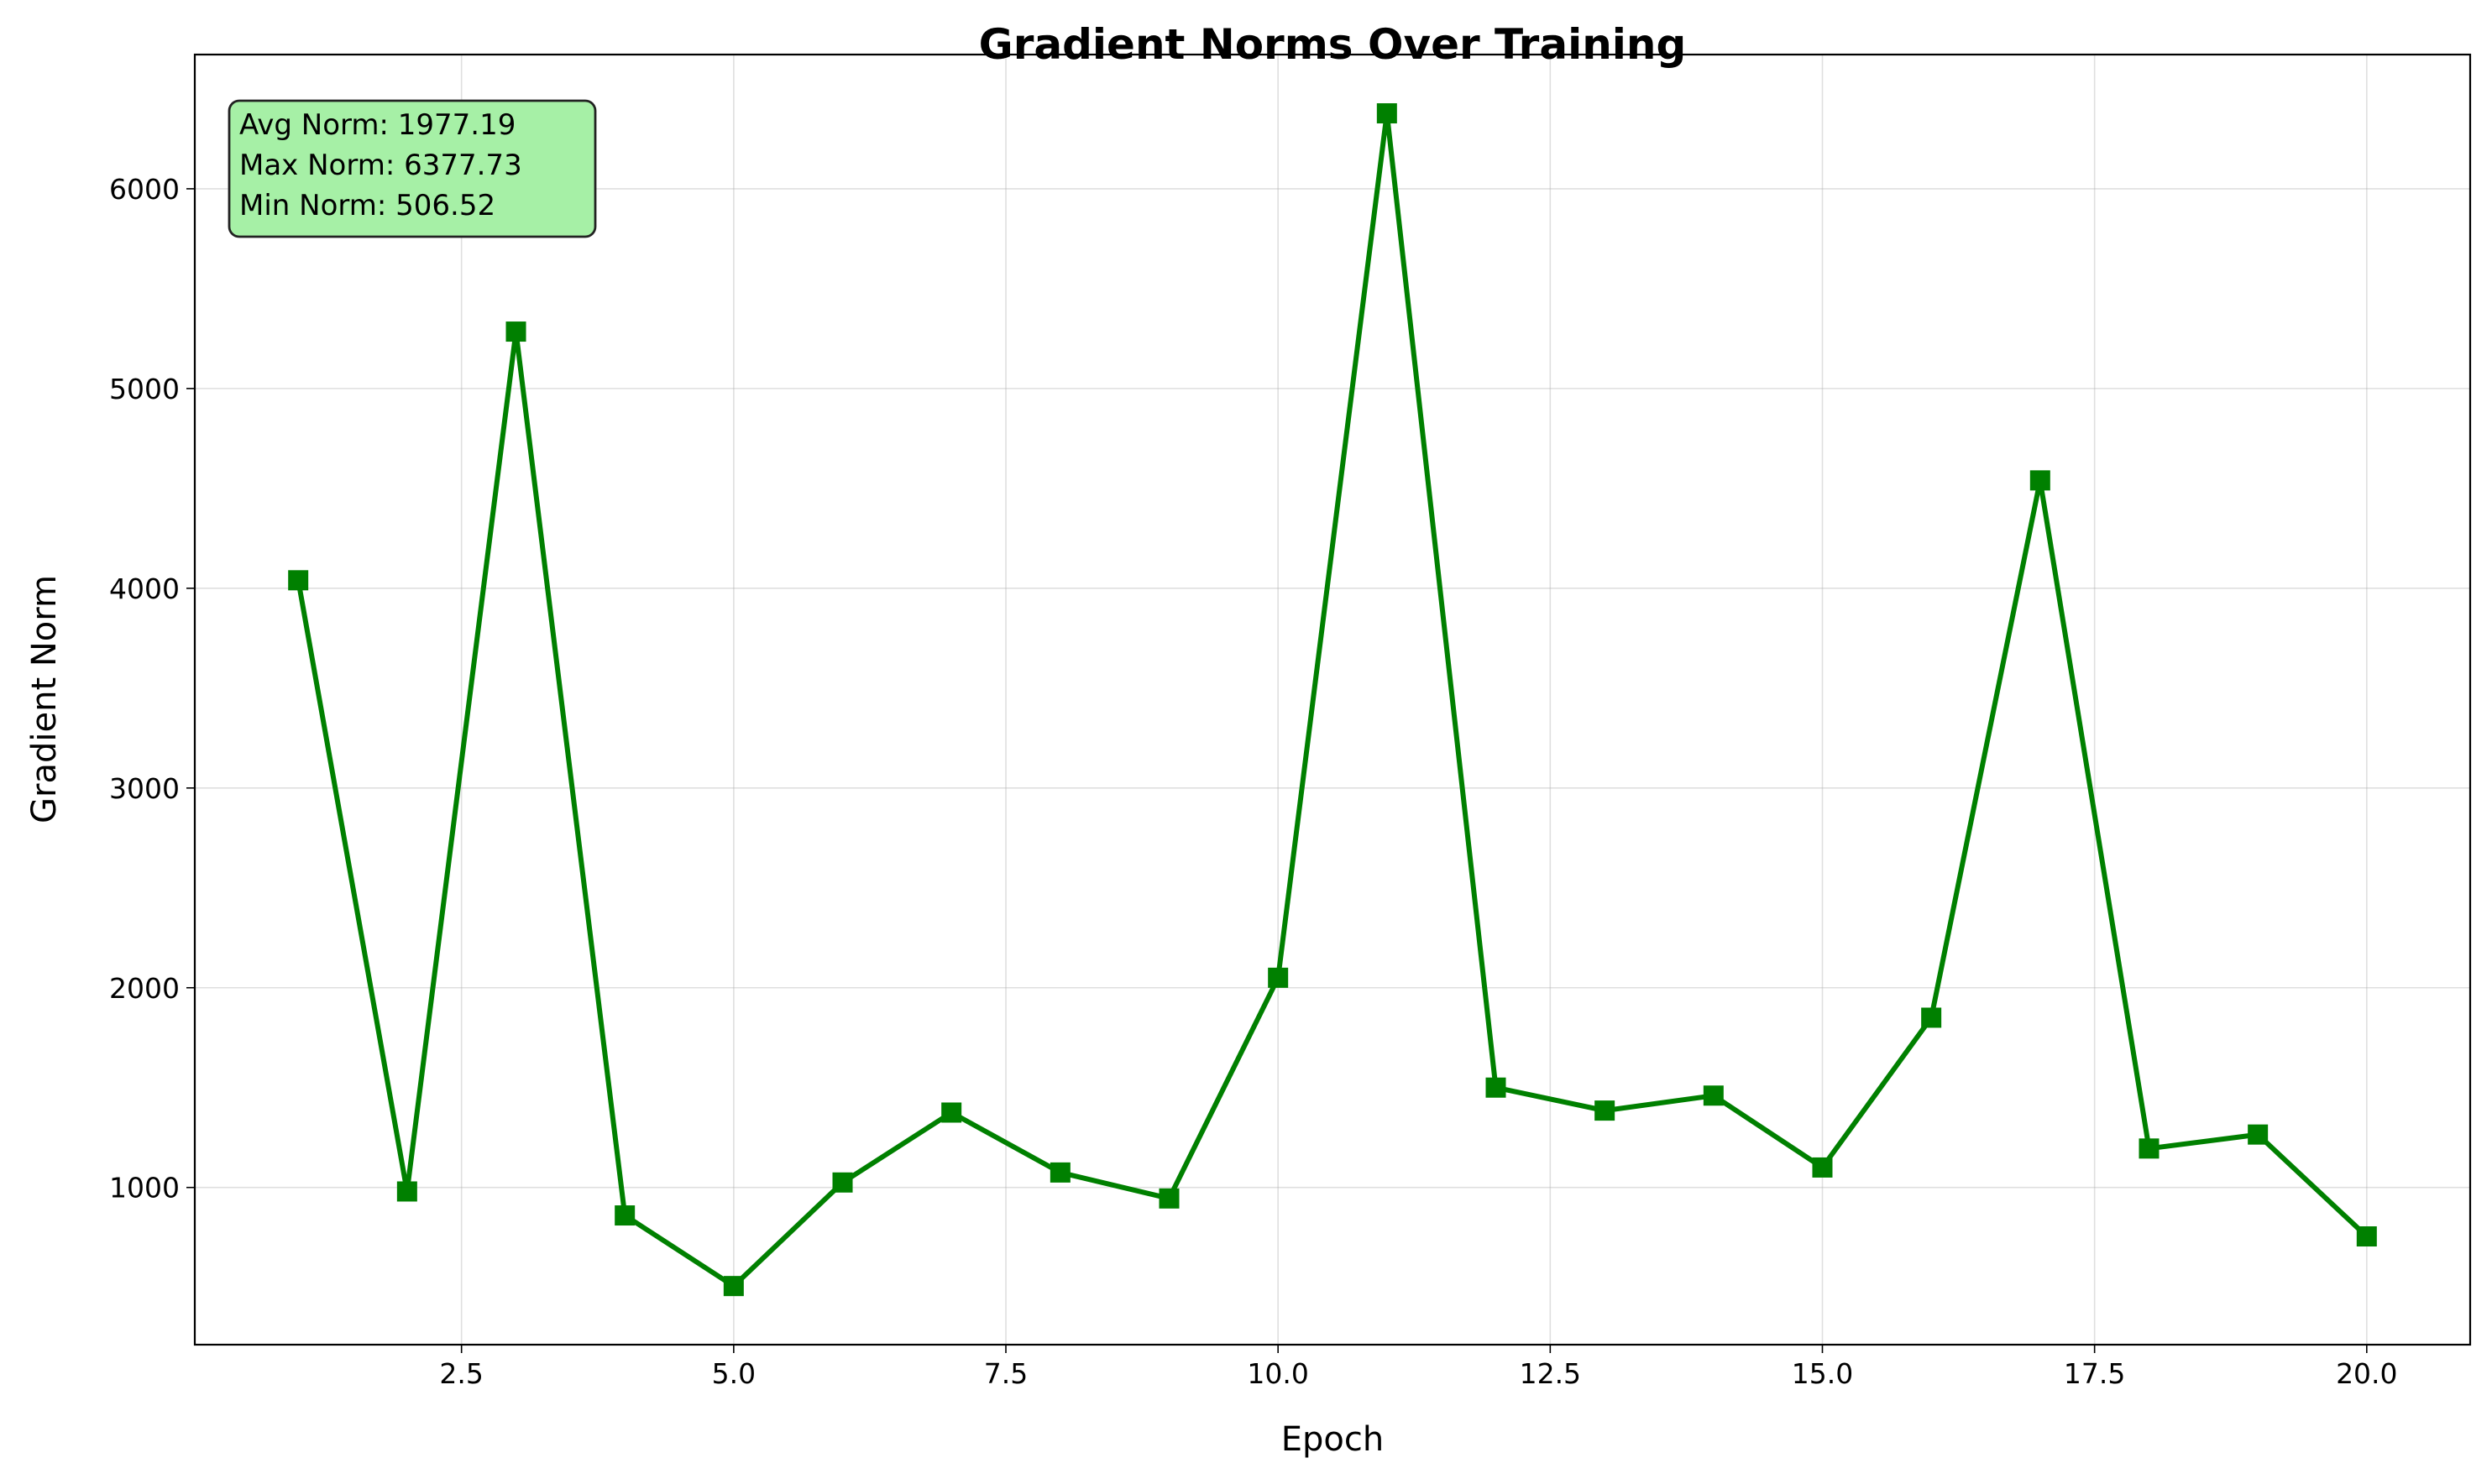  What do you see at coordinates (1006, 1373) in the screenshot?
I see `x-tick-label: 7.5` at bounding box center [1006, 1373].